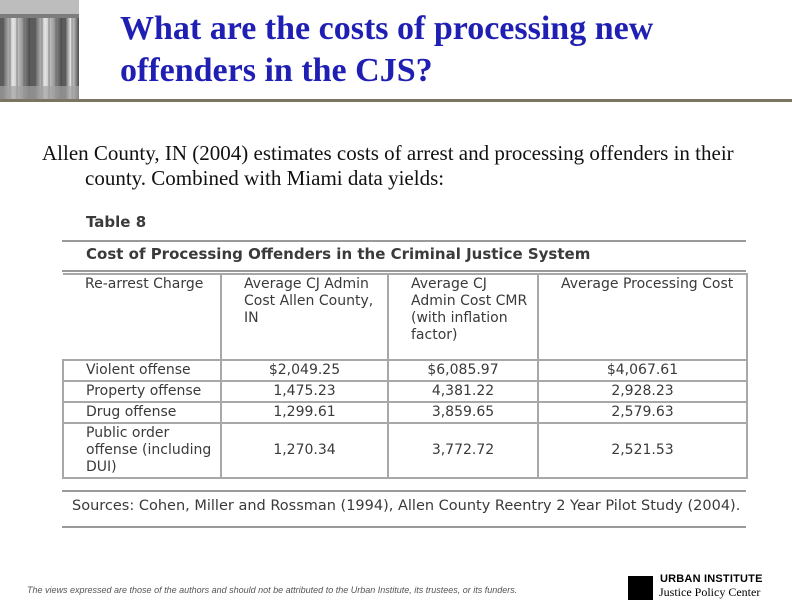  I want to click on columns-image, so click(39, 50).